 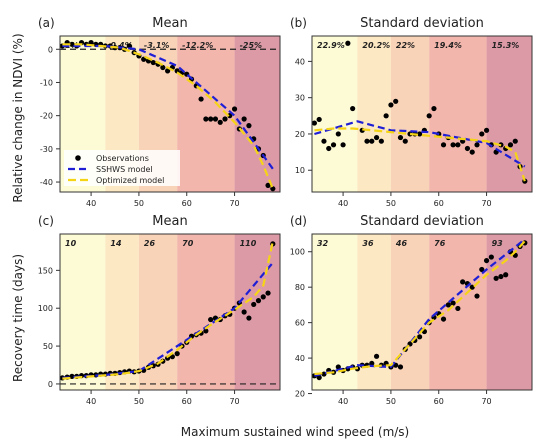 What do you see at coordinates (331, 45) in the screenshot?
I see `band-label: 22.9%` at bounding box center [331, 45].